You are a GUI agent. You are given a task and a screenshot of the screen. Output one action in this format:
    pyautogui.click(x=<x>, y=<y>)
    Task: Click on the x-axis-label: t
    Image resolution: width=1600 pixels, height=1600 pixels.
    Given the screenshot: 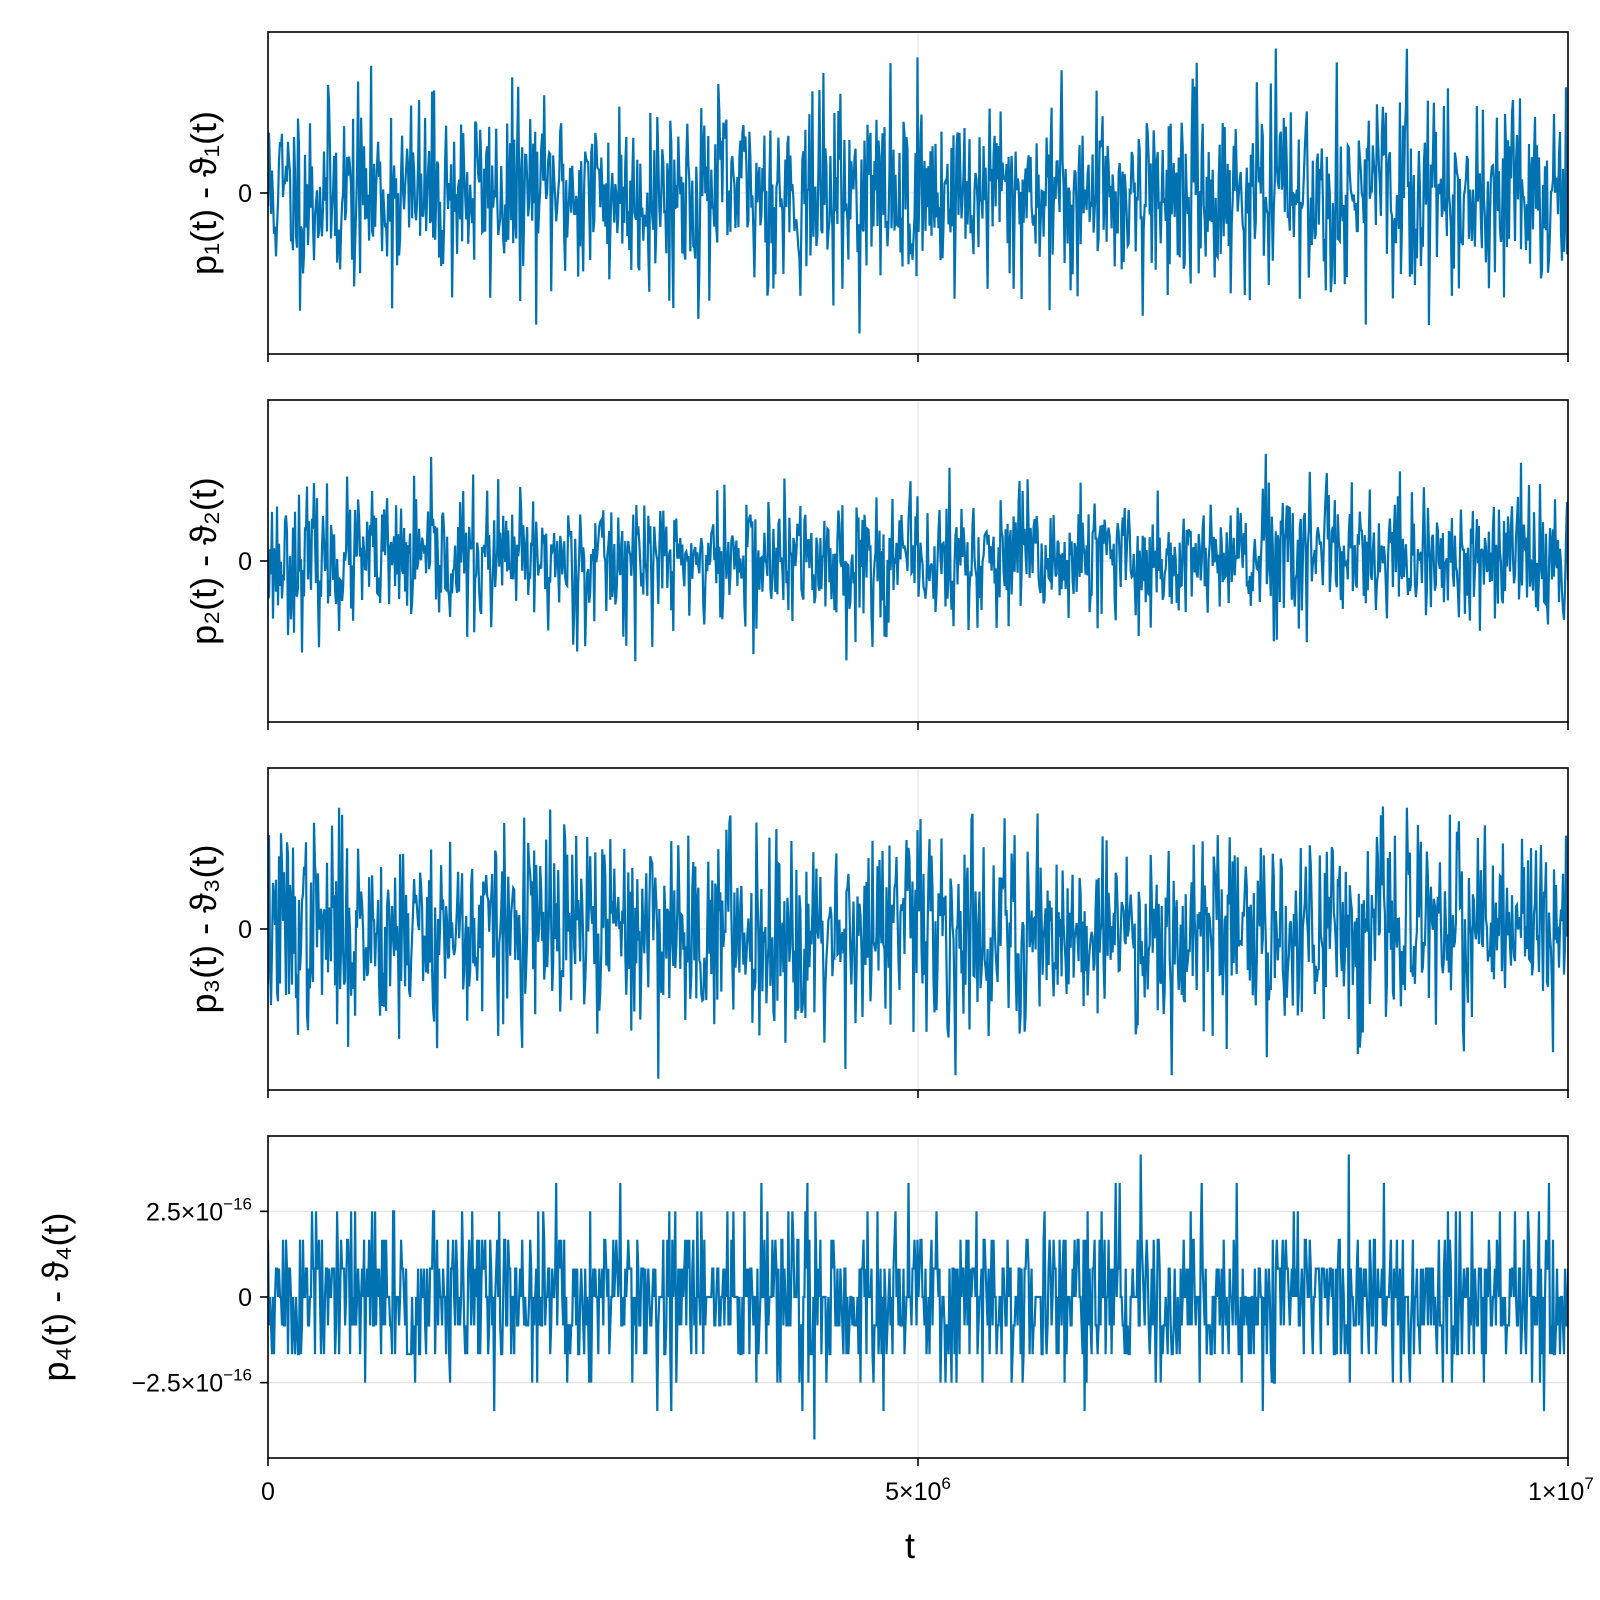 What is the action you would take?
    pyautogui.click(x=910, y=1545)
    